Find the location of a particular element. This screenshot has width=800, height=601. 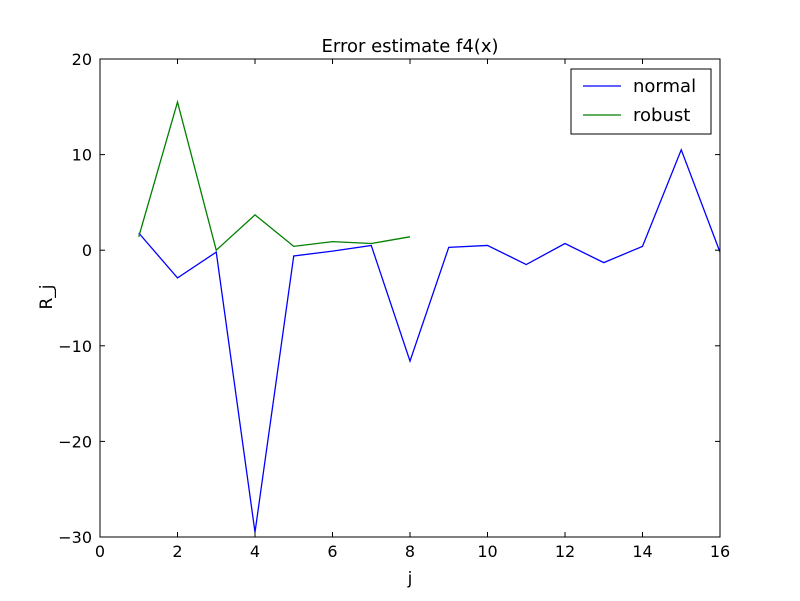

legend: normal robust is located at coordinates (641, 101).